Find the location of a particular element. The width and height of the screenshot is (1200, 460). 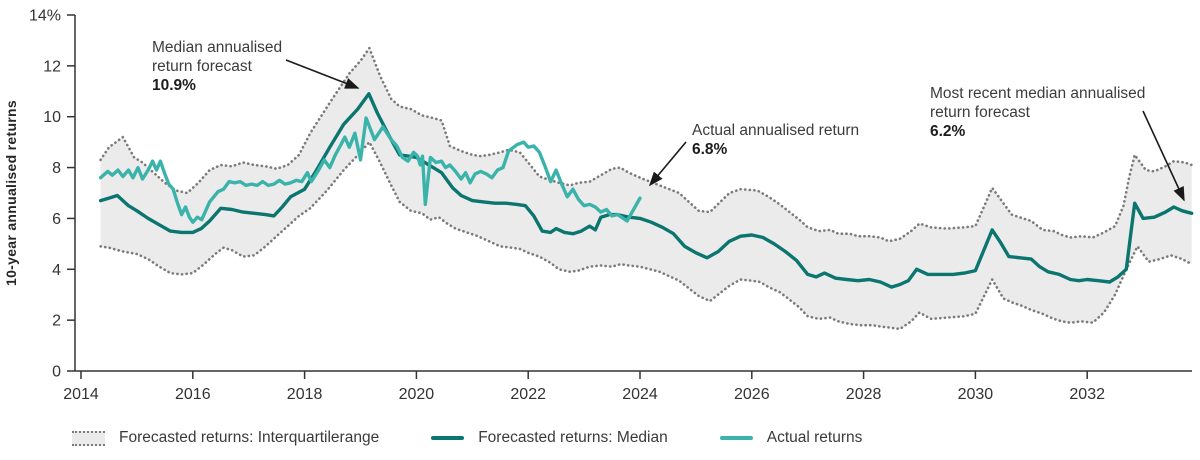

arrow-to-median-peak is located at coordinates (322, 74).